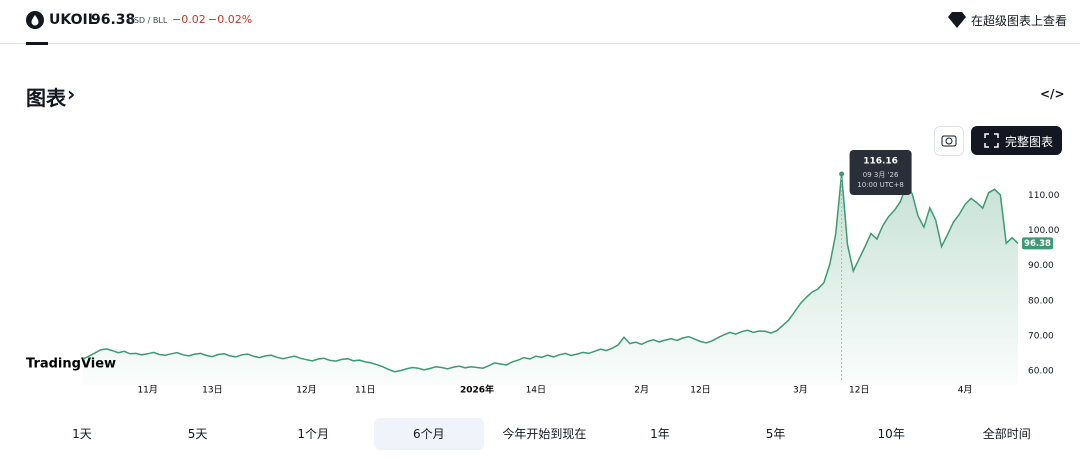 The height and width of the screenshot is (474, 1080). I want to click on peak-point, so click(842, 174).